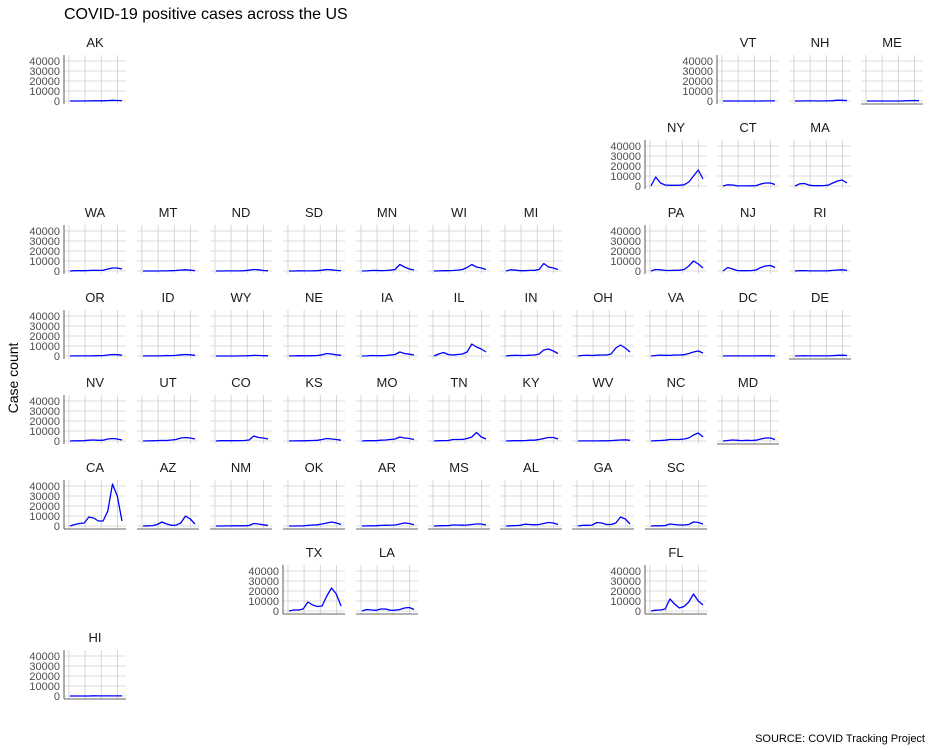 This screenshot has width=933, height=750. I want to click on series-line-mi, so click(532, 267).